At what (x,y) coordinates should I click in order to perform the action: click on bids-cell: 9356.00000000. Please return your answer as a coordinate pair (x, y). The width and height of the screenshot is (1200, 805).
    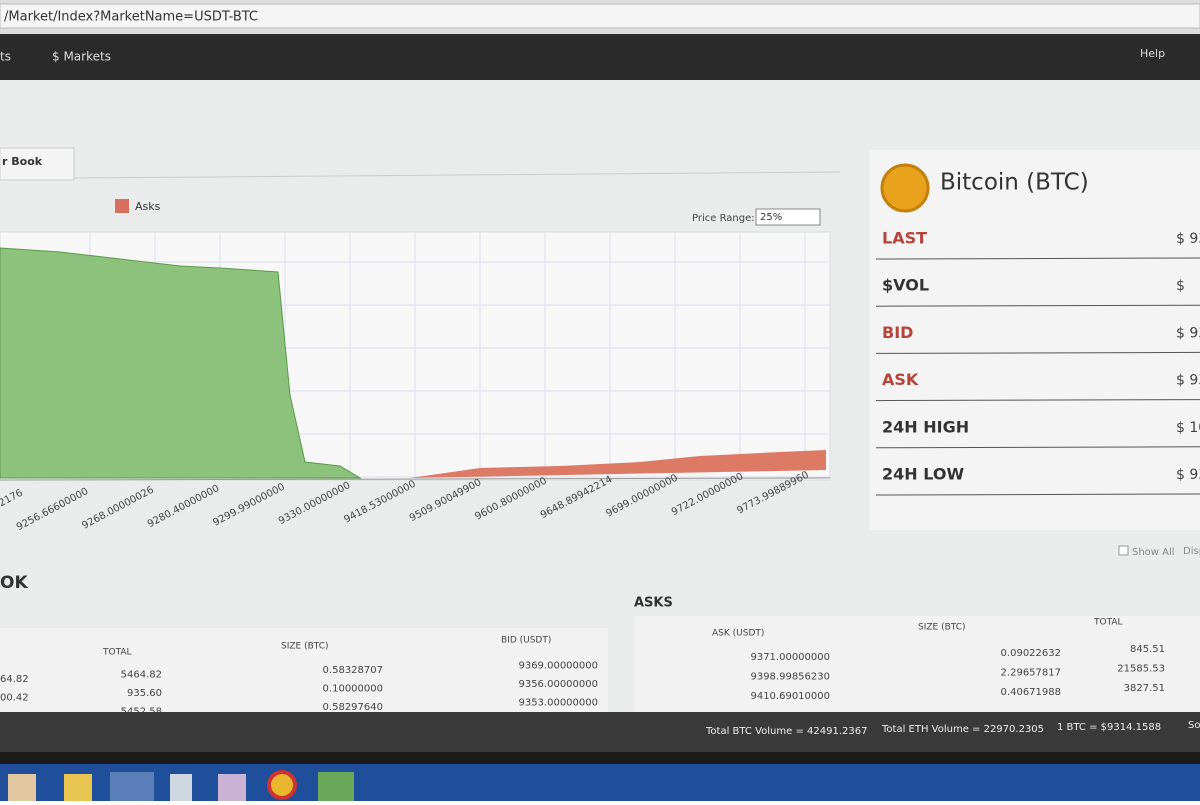
    Looking at the image, I should click on (558, 684).